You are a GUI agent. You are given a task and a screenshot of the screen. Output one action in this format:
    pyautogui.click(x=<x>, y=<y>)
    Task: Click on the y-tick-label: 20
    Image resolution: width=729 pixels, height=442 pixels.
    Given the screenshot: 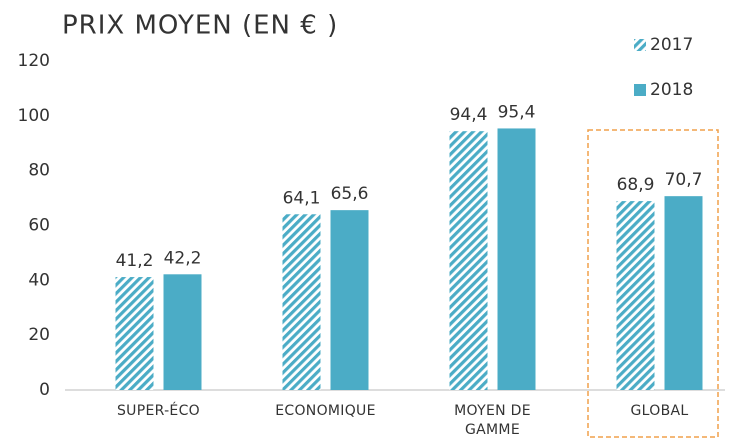 What is the action you would take?
    pyautogui.click(x=39, y=335)
    